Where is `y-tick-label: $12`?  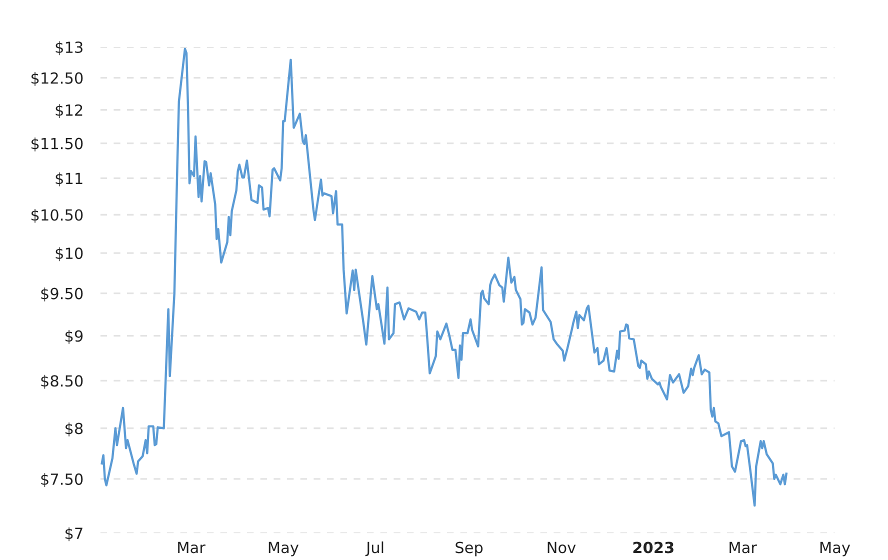
y-tick-label: $12 is located at coordinates (69, 111).